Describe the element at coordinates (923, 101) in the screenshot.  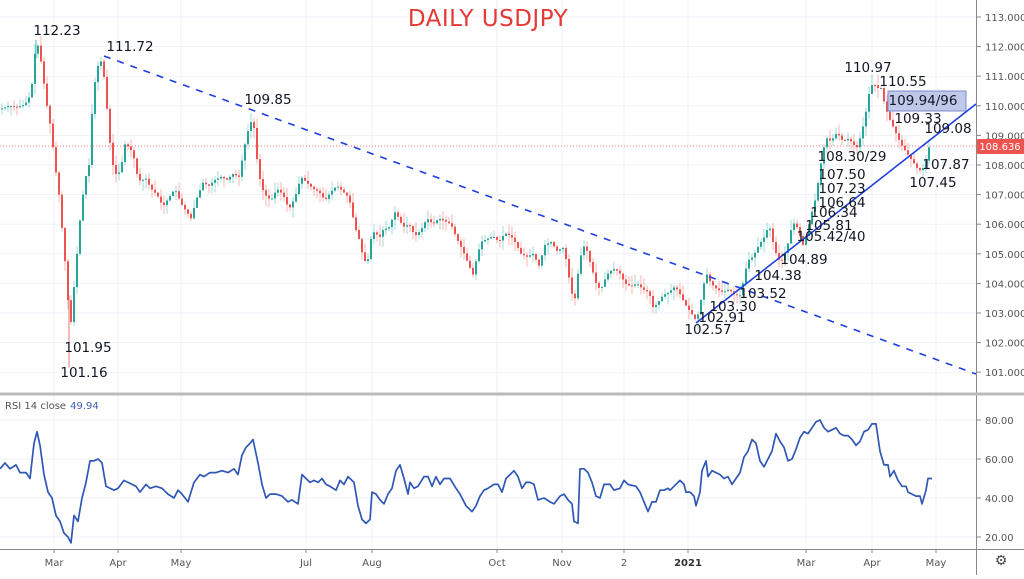
I see `price-annotation: 109.94/96` at that location.